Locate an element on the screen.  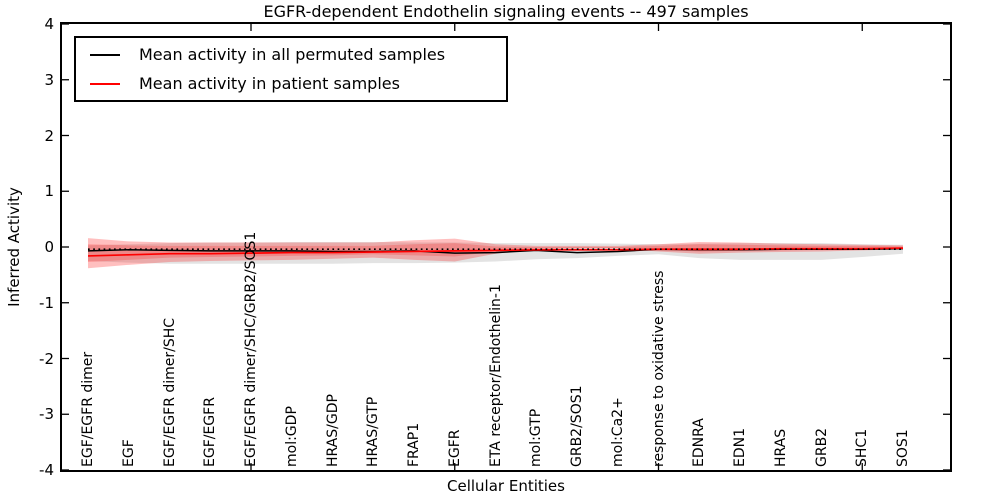
y-tick-label: 1 is located at coordinates (49, 191).